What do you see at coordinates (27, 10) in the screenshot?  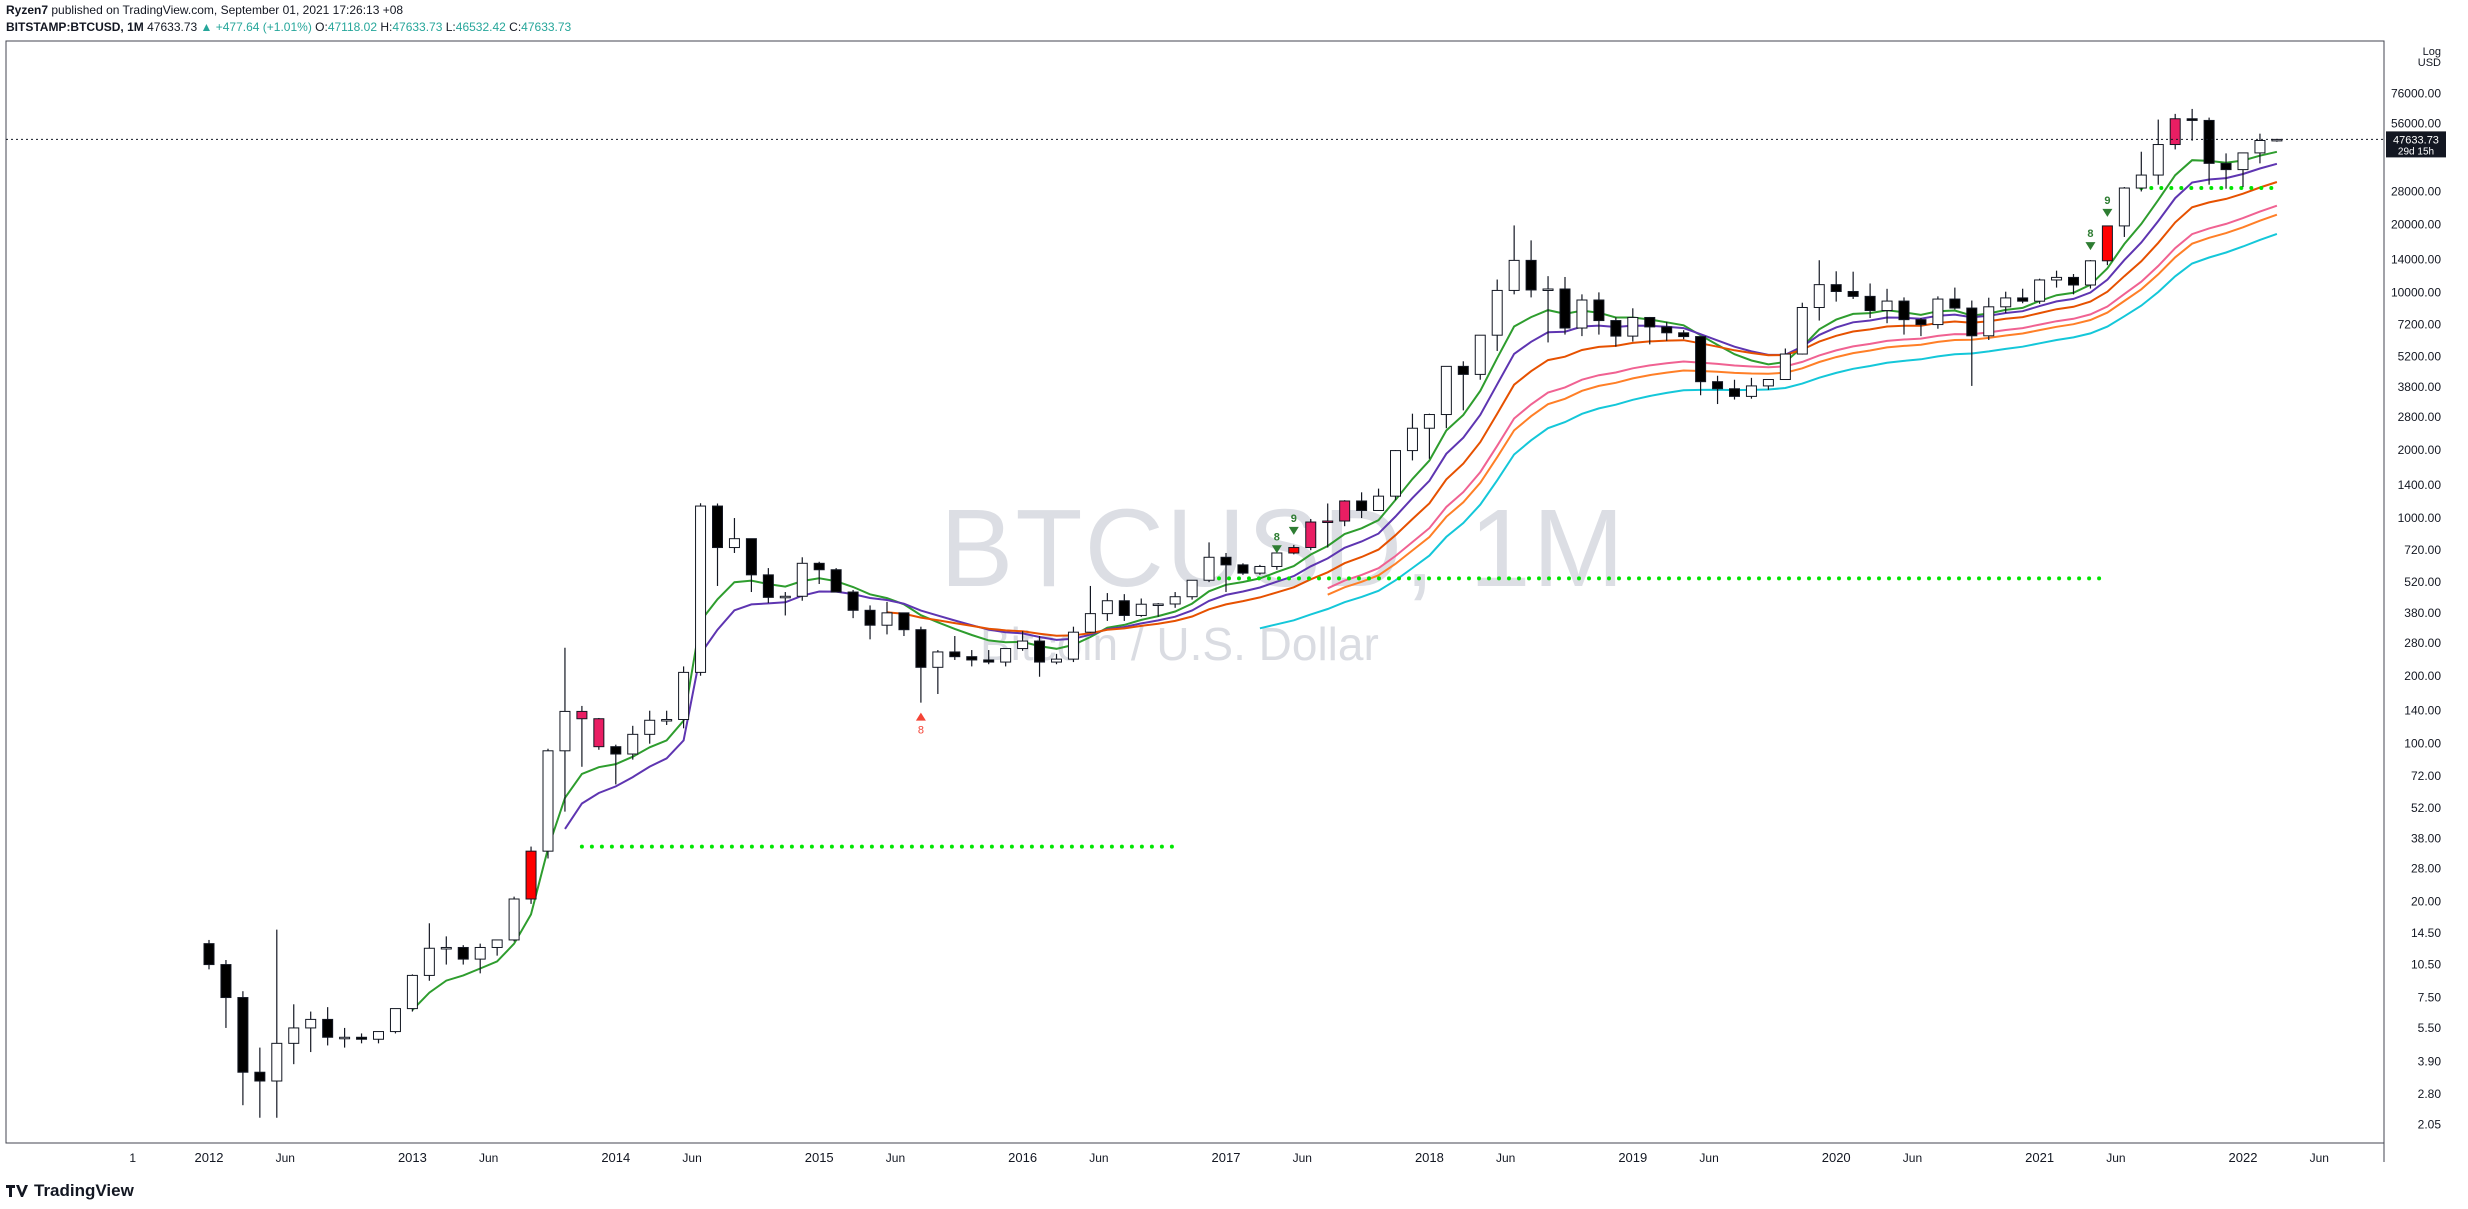 I see `publisher-name: Ryzen7` at bounding box center [27, 10].